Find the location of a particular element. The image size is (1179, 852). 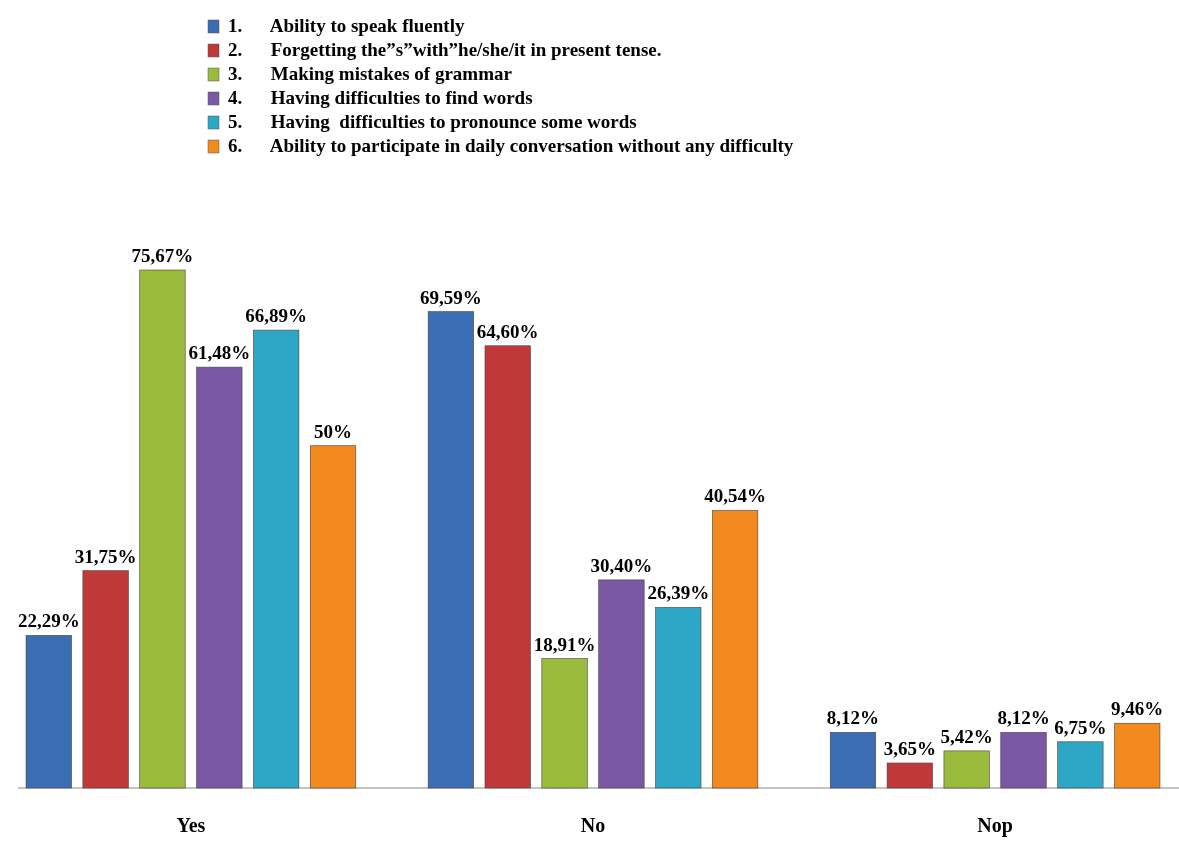

data-label: 50% is located at coordinates (333, 431).